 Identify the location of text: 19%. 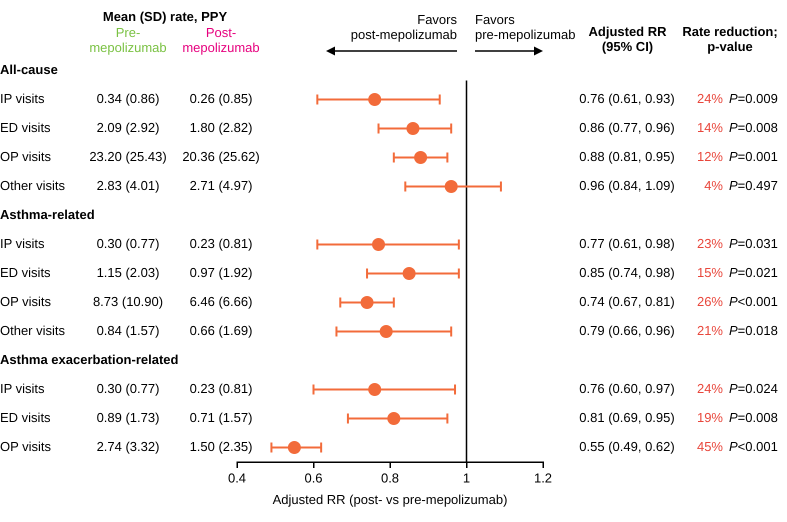
(710, 418).